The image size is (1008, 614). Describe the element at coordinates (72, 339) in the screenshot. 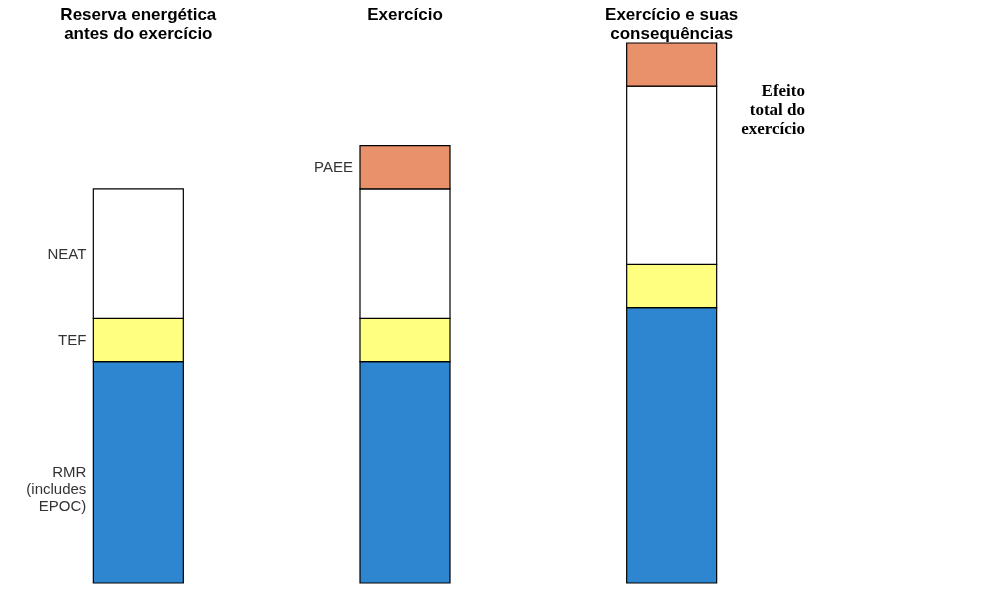

I see `series-label: TEF` at that location.